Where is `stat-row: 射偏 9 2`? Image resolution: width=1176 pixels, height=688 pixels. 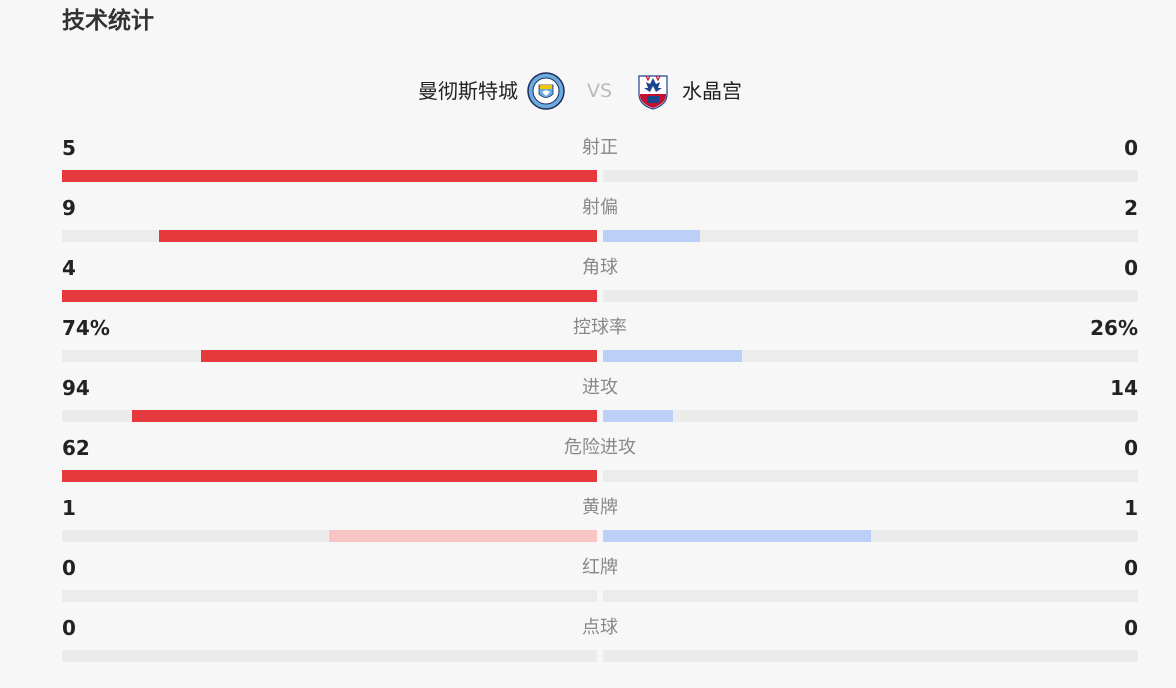 stat-row: 射偏 9 2 is located at coordinates (600, 222).